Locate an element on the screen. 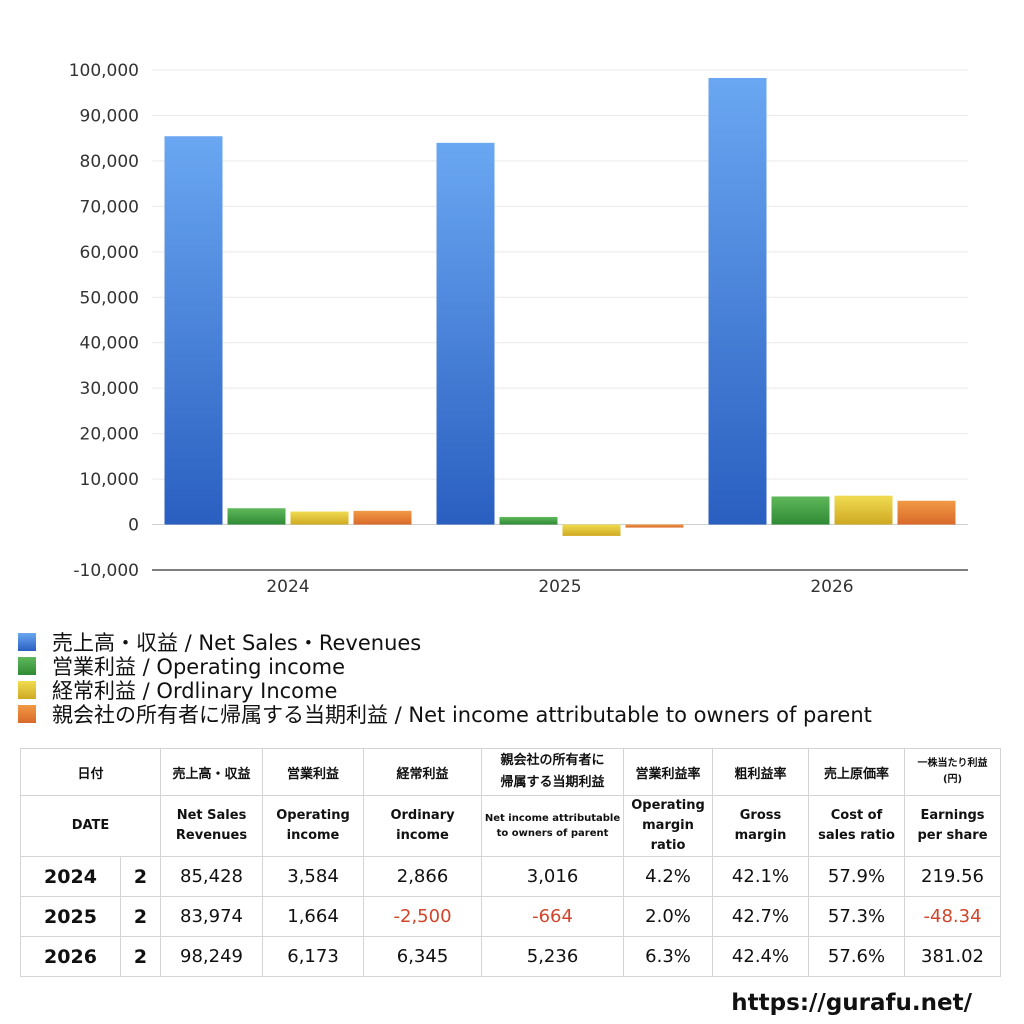 The image size is (1024, 1024). cell-op: 1,664 is located at coordinates (313, 916).